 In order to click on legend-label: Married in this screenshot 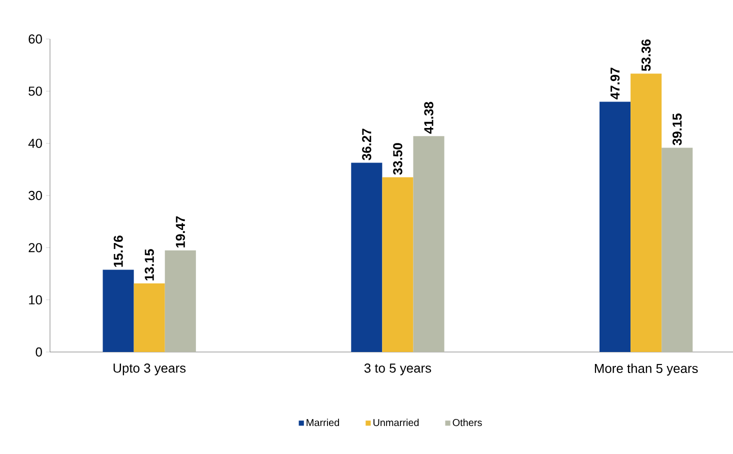, I will do `click(323, 422)`.